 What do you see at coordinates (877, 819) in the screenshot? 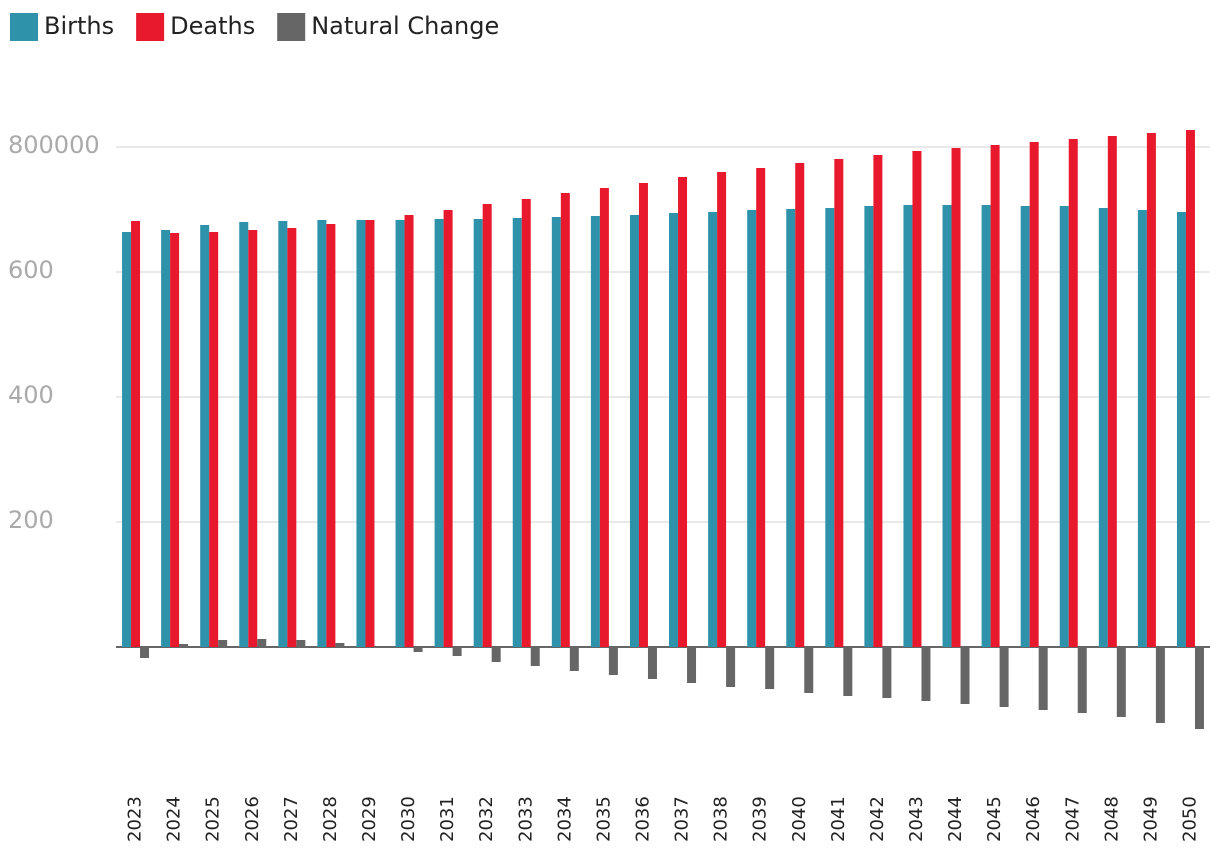
I see `x-tick-label: 2042` at bounding box center [877, 819].